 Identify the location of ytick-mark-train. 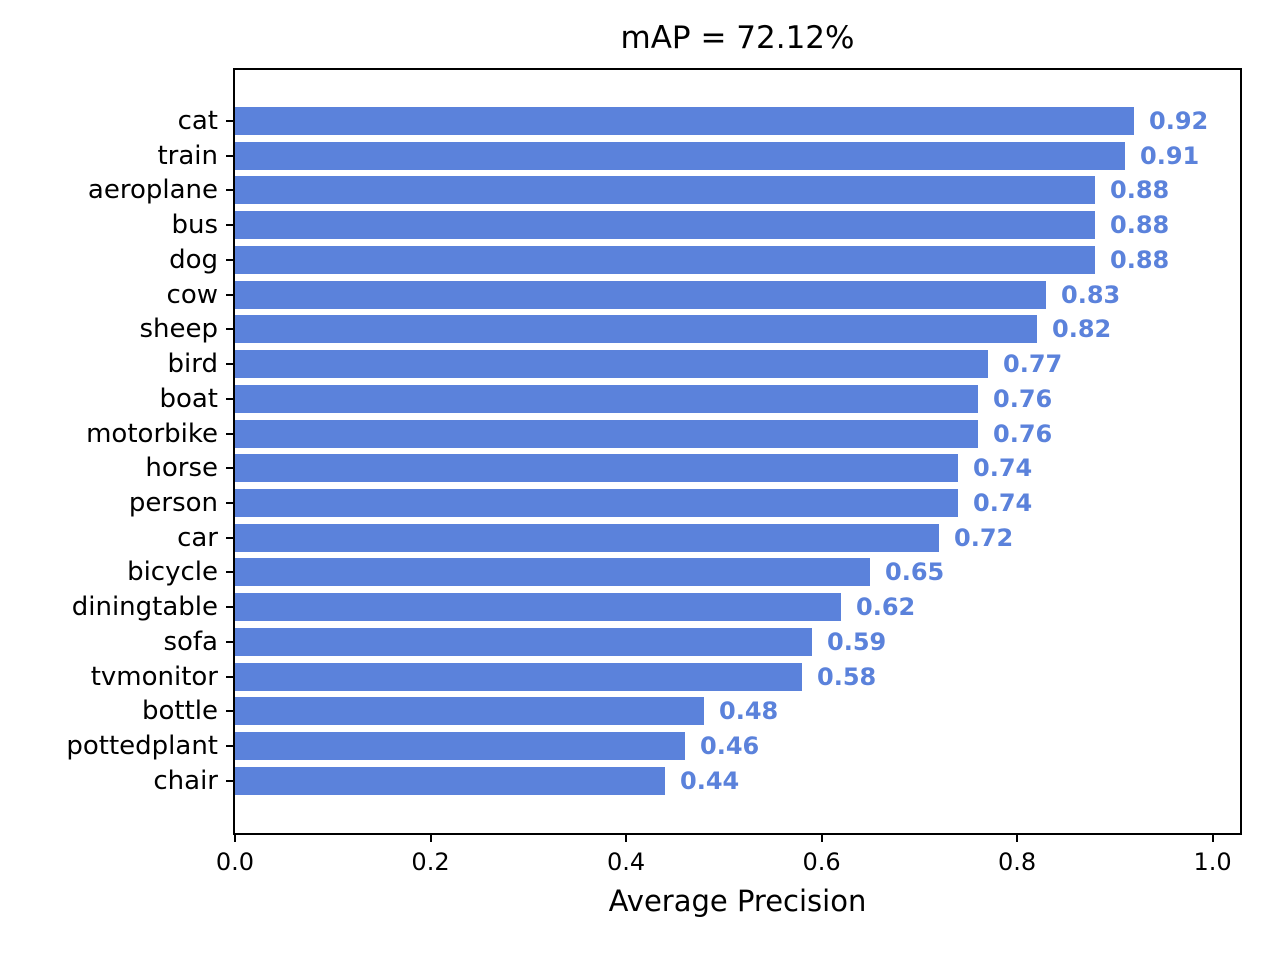
(230, 155).